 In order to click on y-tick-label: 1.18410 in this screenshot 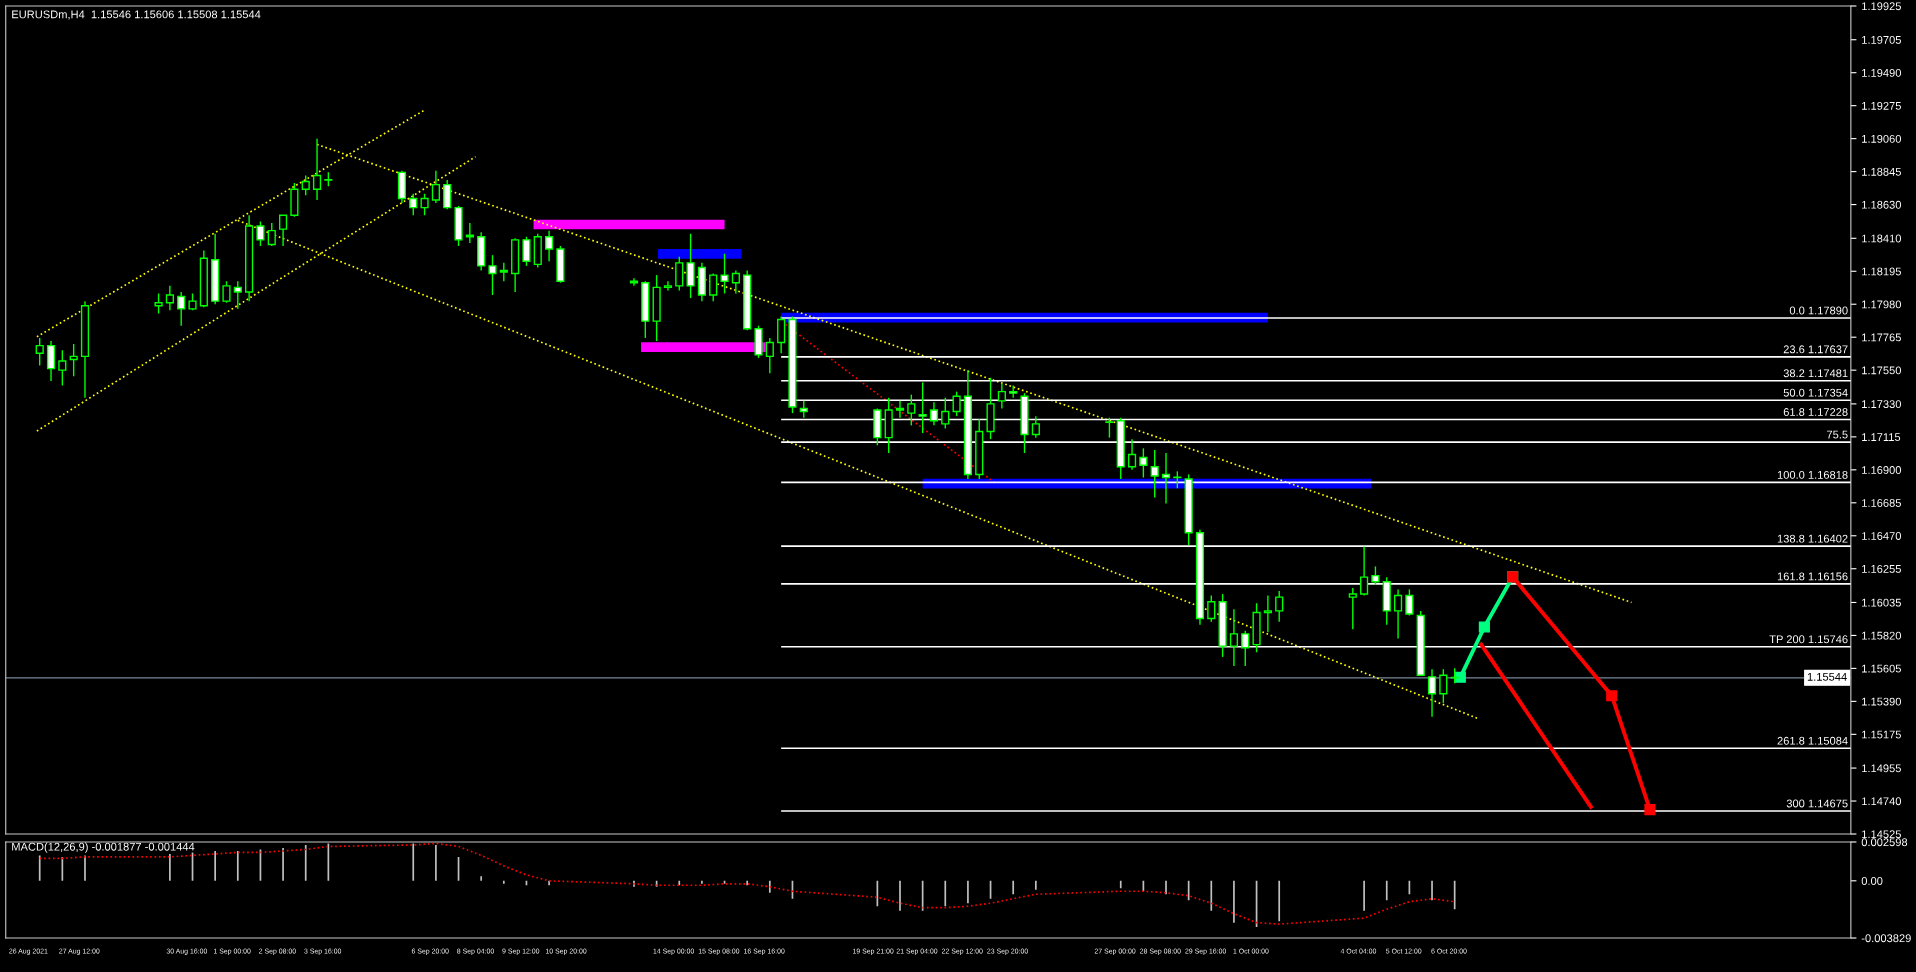, I will do `click(1881, 238)`.